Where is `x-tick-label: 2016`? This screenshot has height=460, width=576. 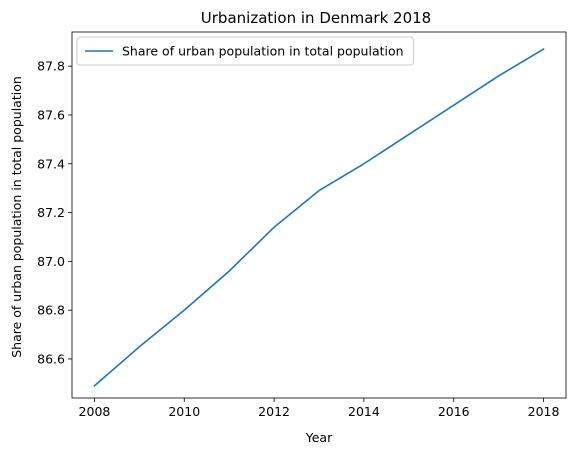
x-tick-label: 2016 is located at coordinates (454, 411).